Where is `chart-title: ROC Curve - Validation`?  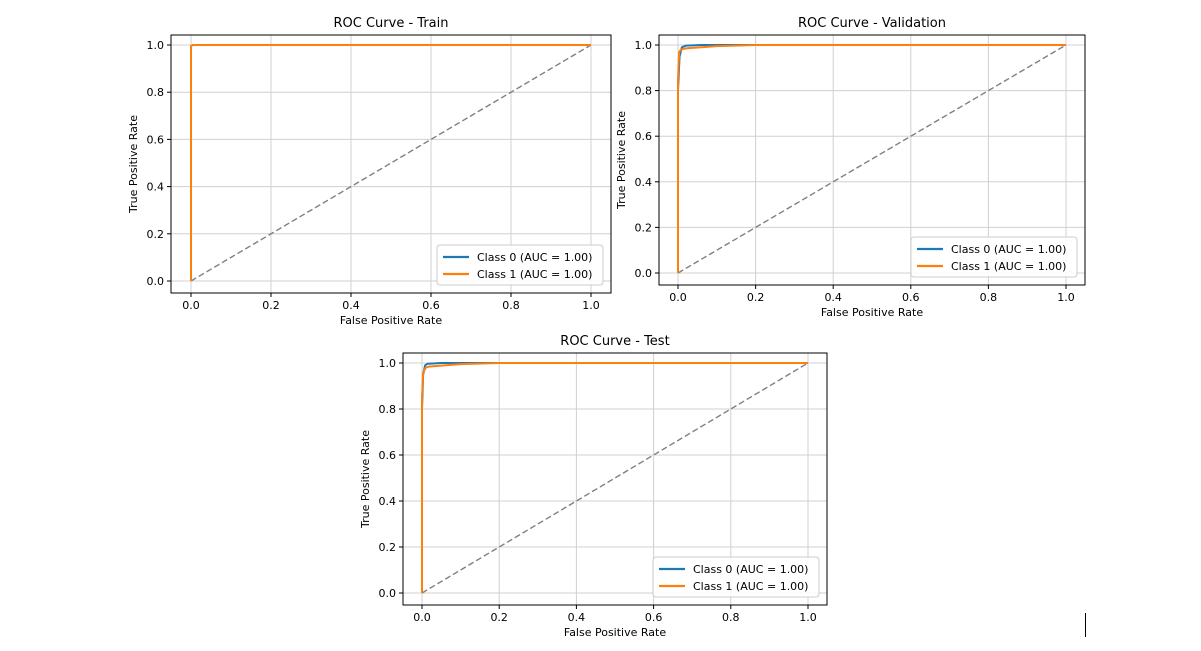 chart-title: ROC Curve - Validation is located at coordinates (872, 23).